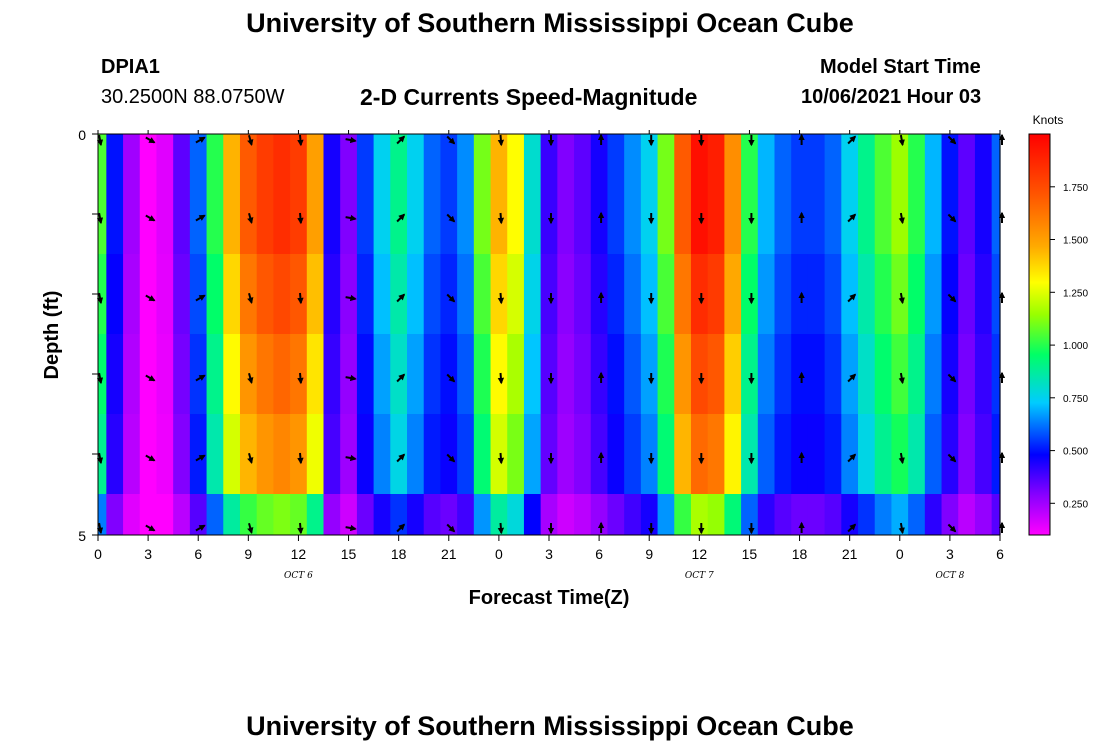 Image resolution: width=1100 pixels, height=750 pixels. What do you see at coordinates (130, 67) in the screenshot?
I see `station-id: DPIA1` at bounding box center [130, 67].